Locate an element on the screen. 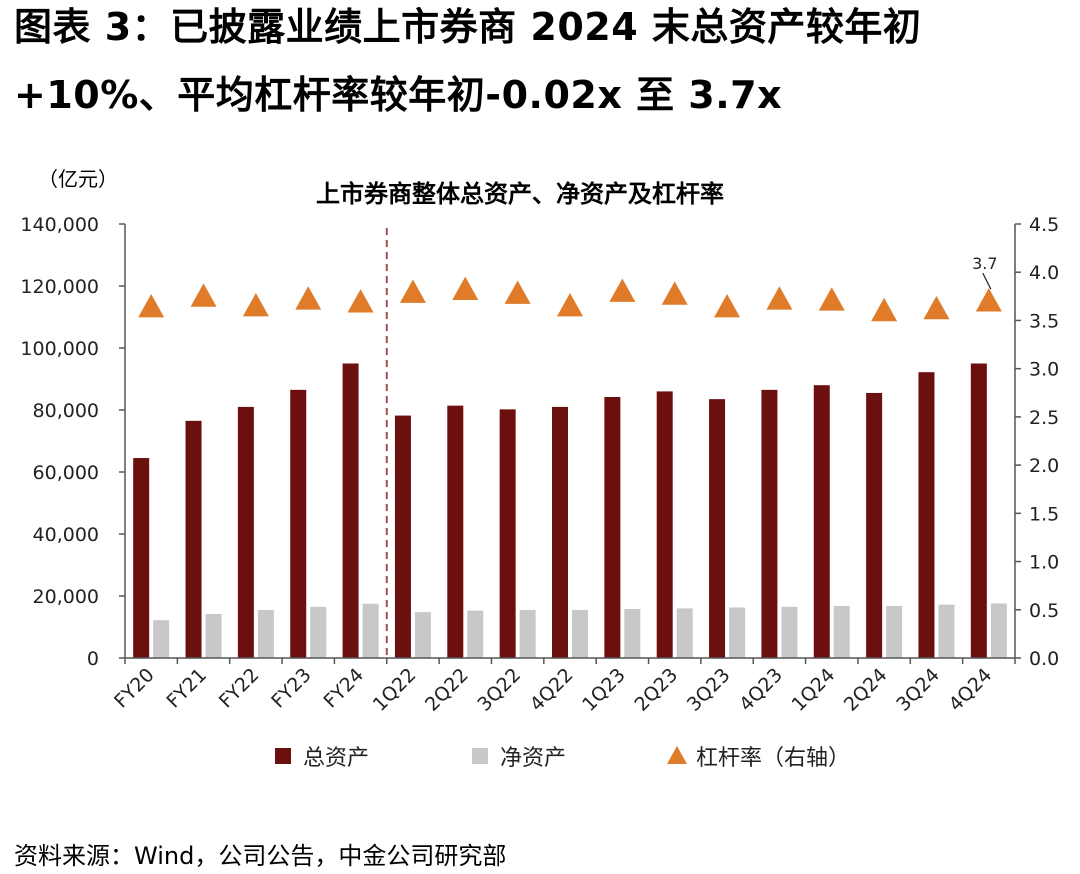  x-tick-label: FY24 is located at coordinates (344, 688).